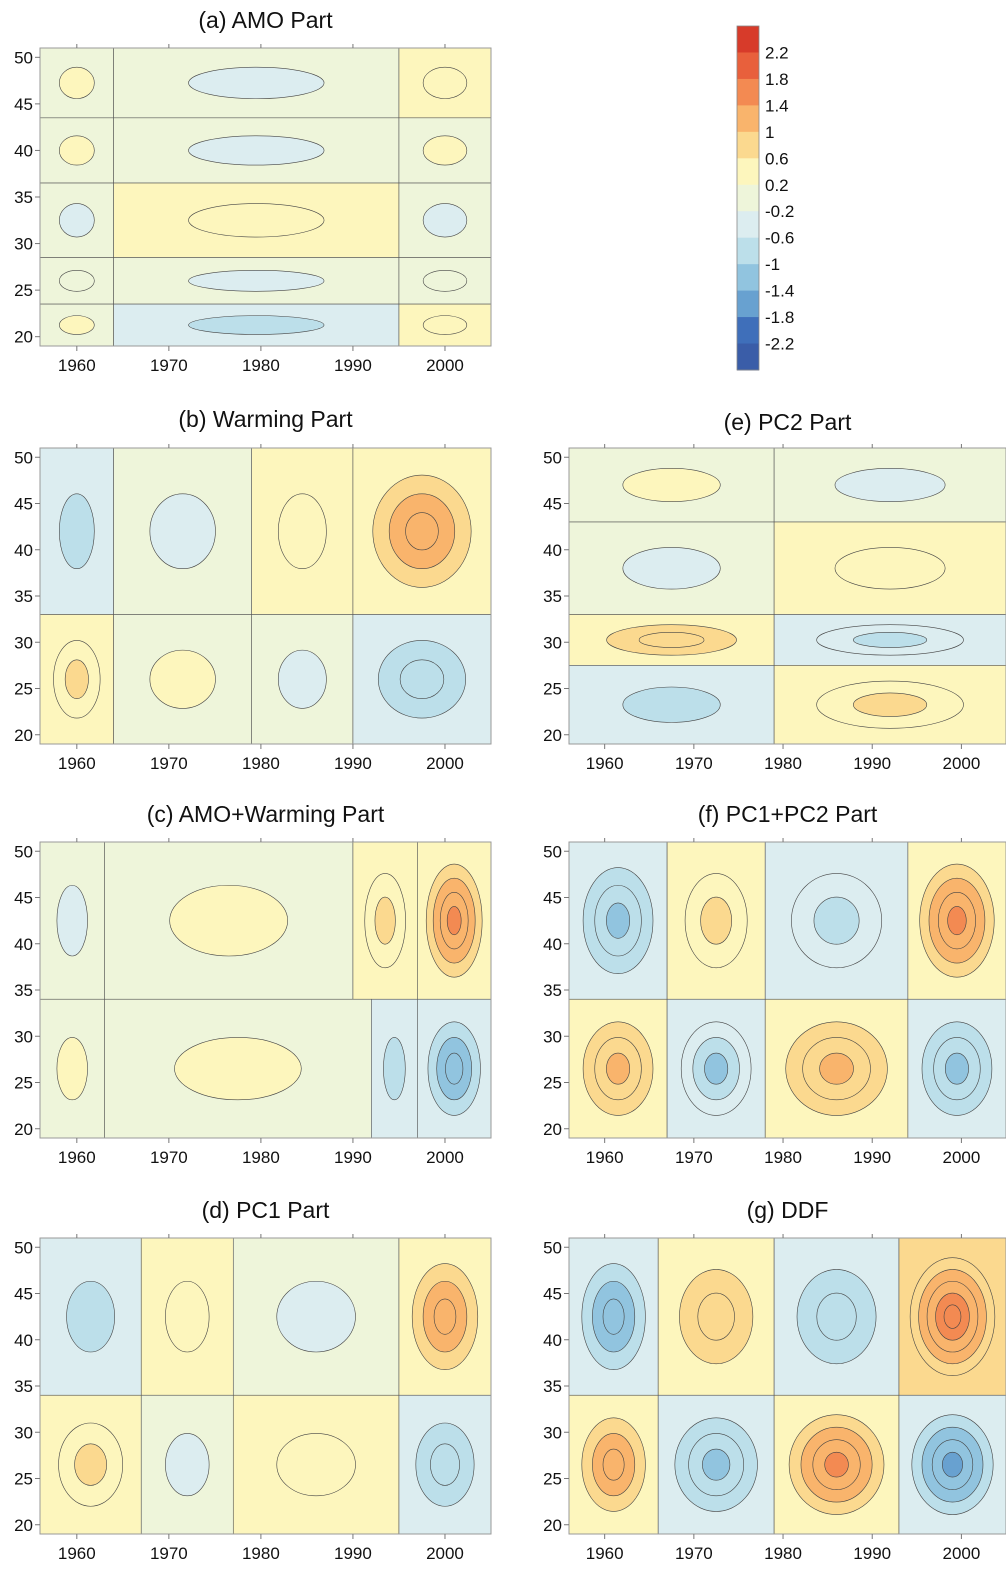 The height and width of the screenshot is (1569, 1006). Describe the element at coordinates (787, 596) in the screenshot. I see `panel-e-field` at that location.